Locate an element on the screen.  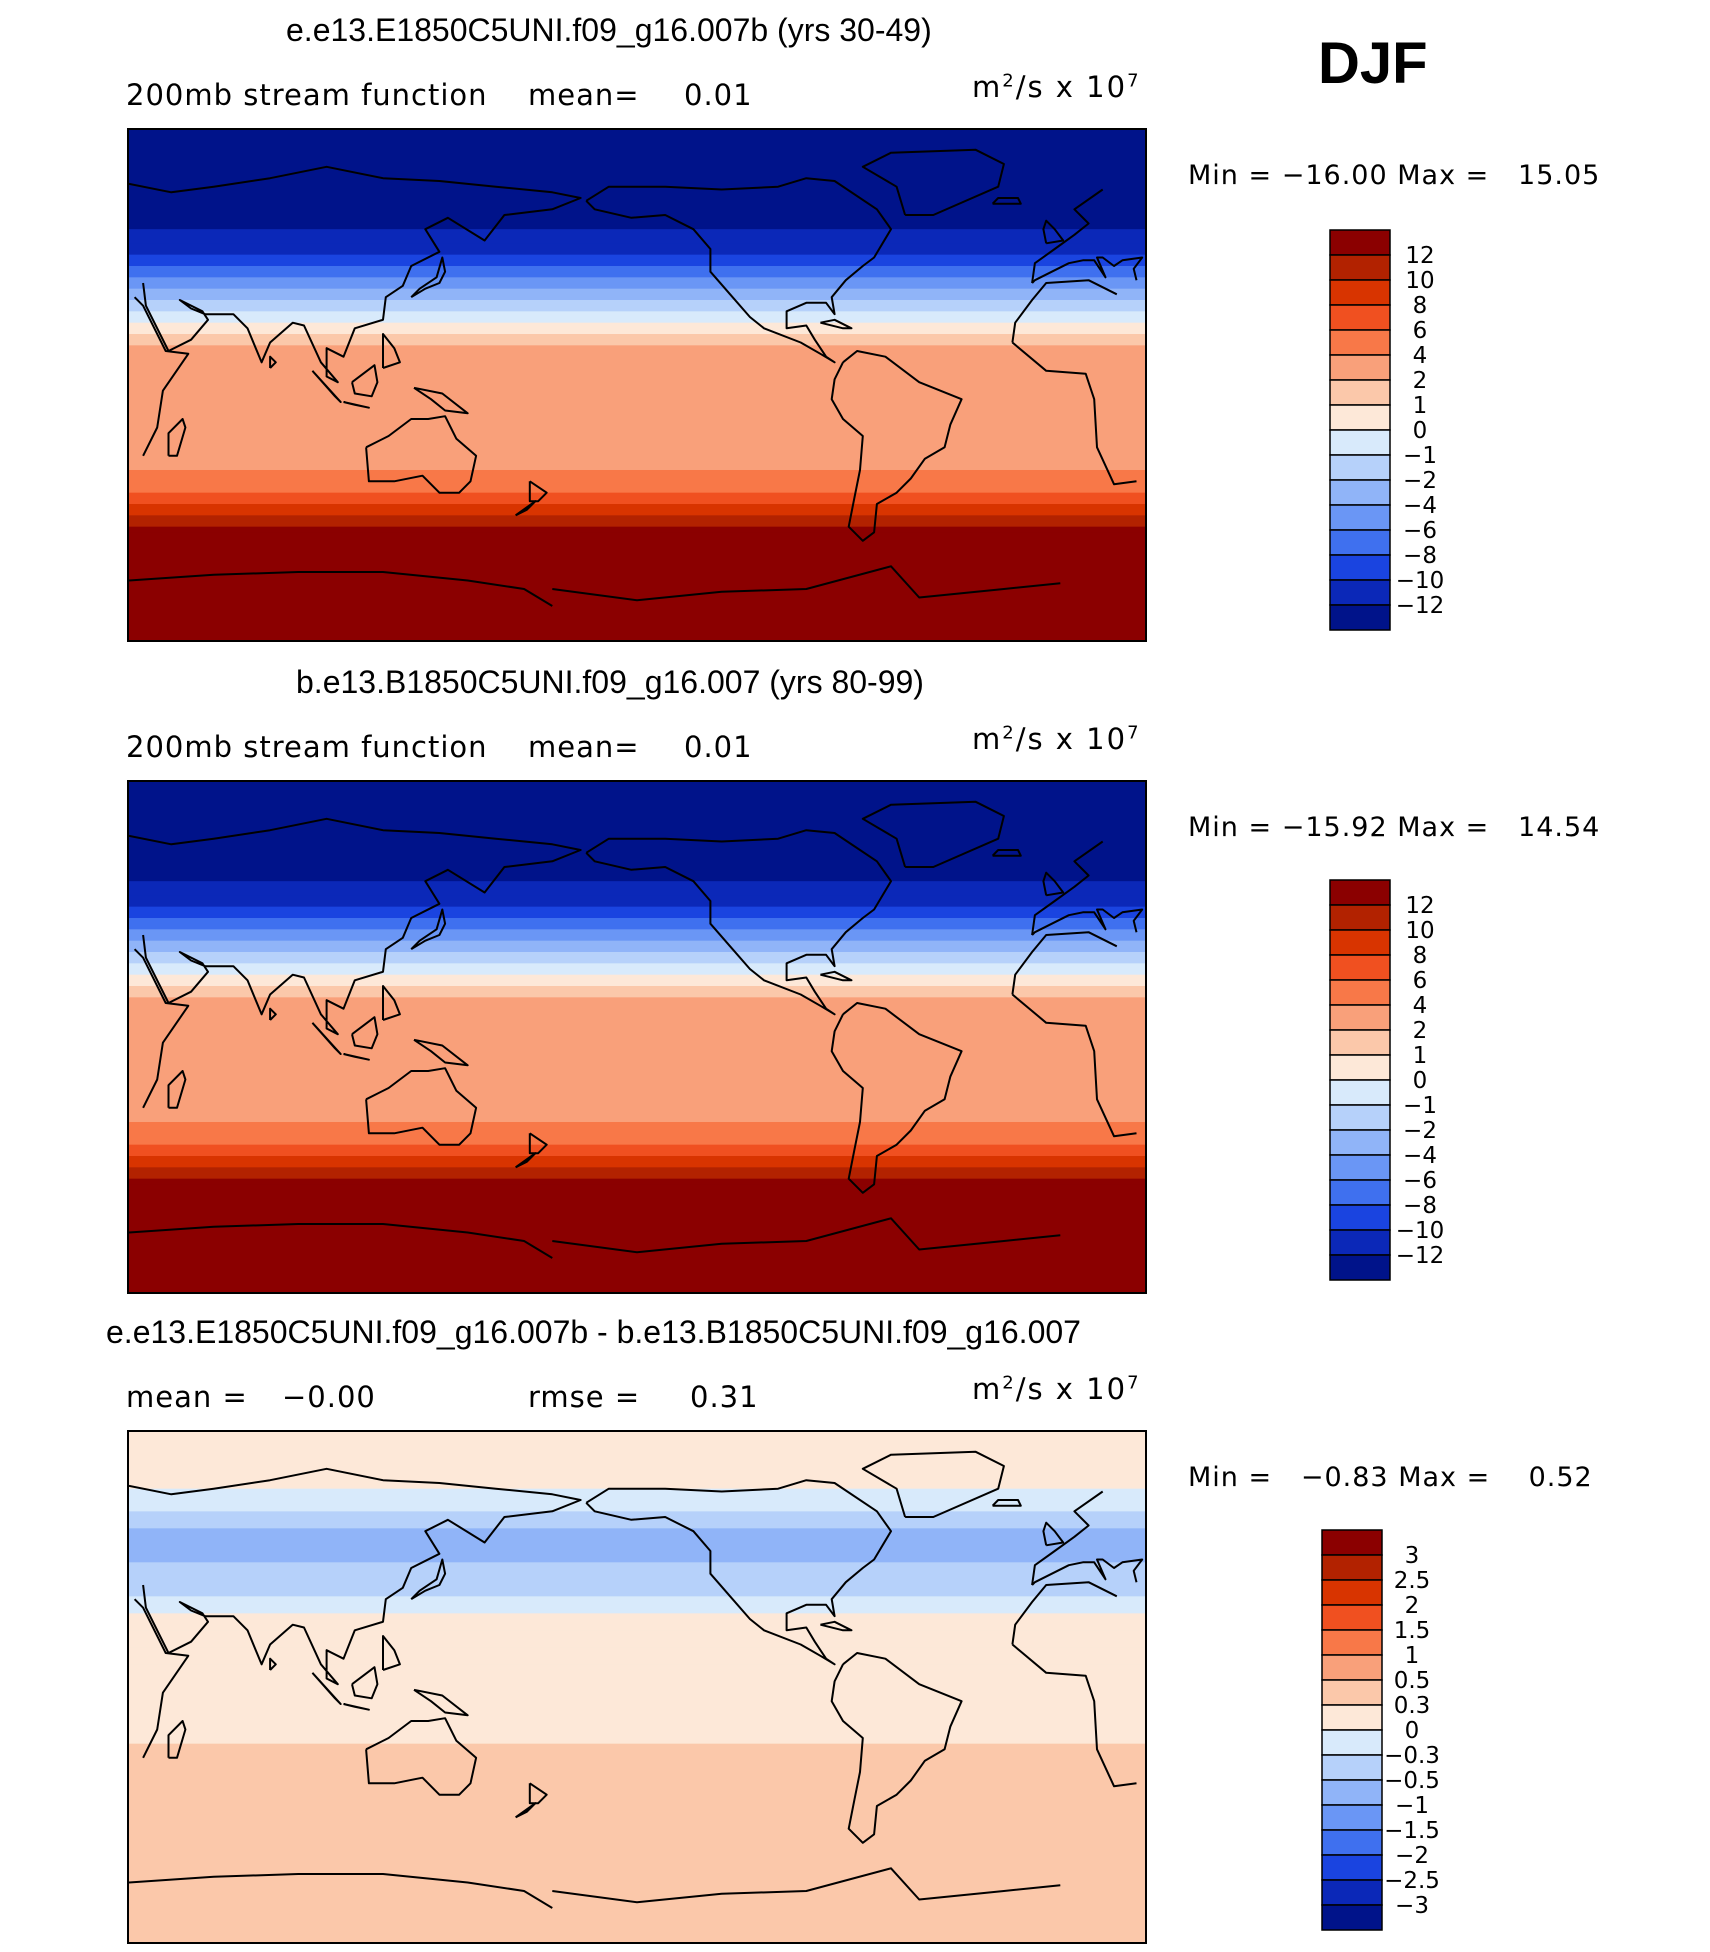
colorbar-label: 10 is located at coordinates (1419, 281).